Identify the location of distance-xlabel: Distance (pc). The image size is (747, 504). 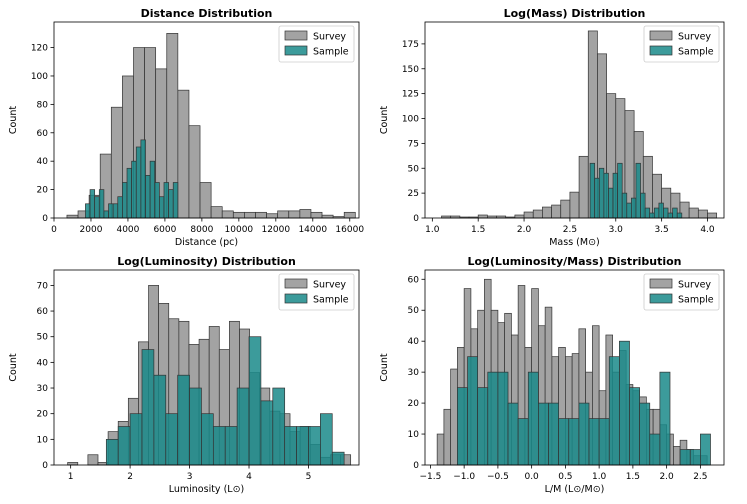
(206, 242).